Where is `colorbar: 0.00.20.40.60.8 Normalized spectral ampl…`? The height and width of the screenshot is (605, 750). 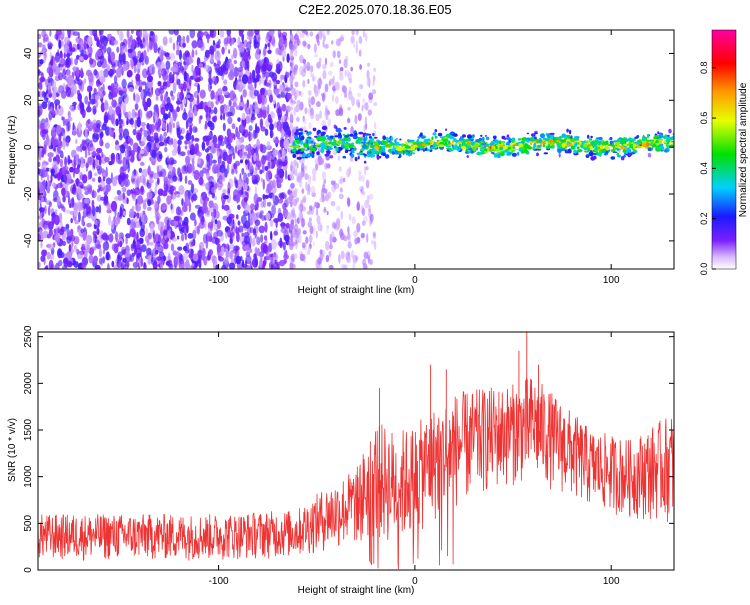 colorbar: 0.00.20.40.60.8 Normalized spectral ampl… is located at coordinates (724, 152).